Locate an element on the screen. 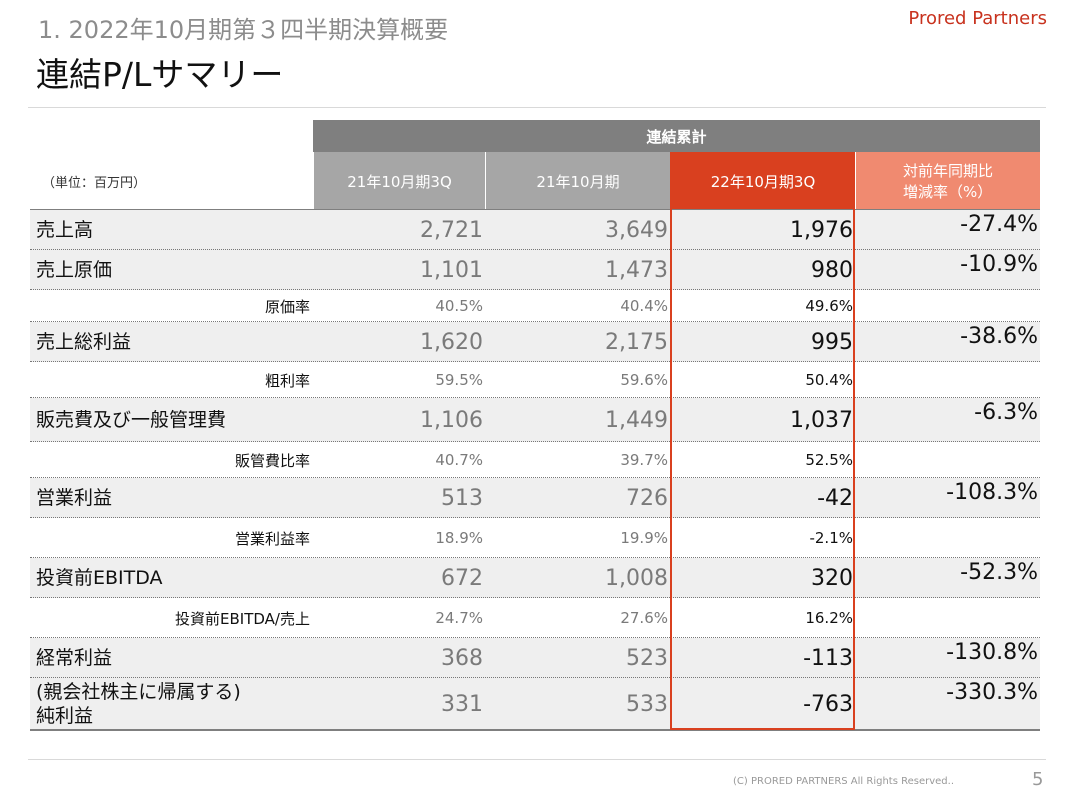 The image size is (1069, 797). table-cell: 3,649 is located at coordinates (636, 230).